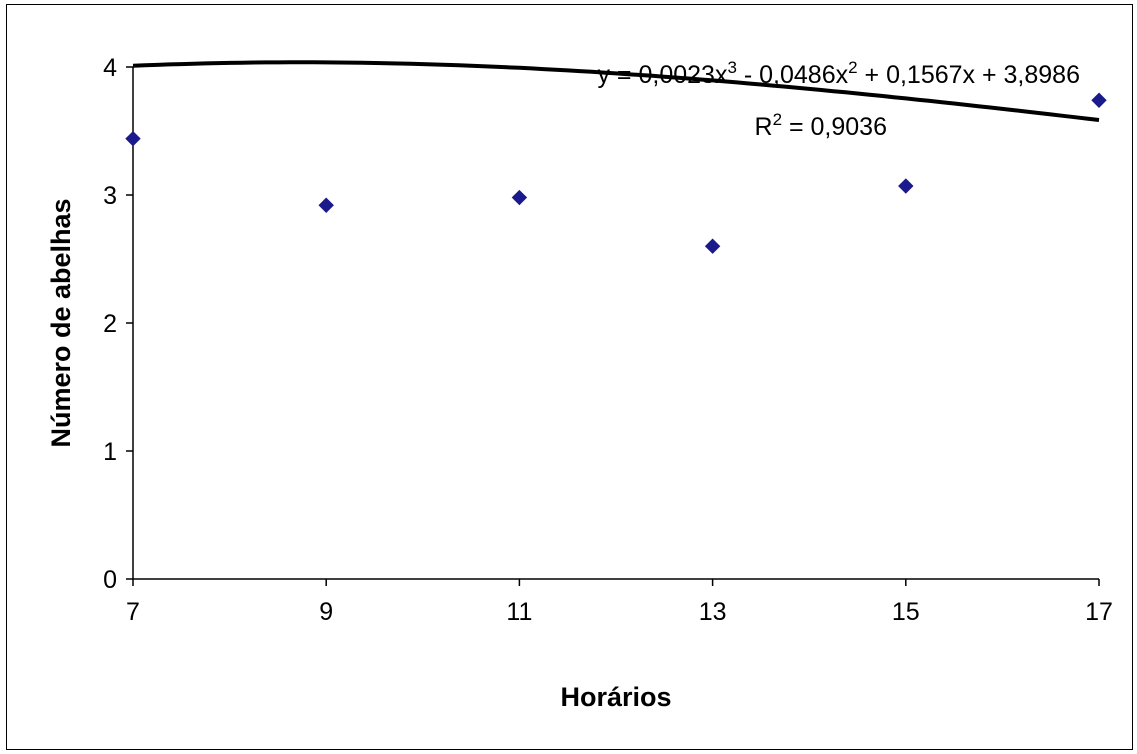  Describe the element at coordinates (110, 68) in the screenshot. I see `y-tick-label: 4` at that location.